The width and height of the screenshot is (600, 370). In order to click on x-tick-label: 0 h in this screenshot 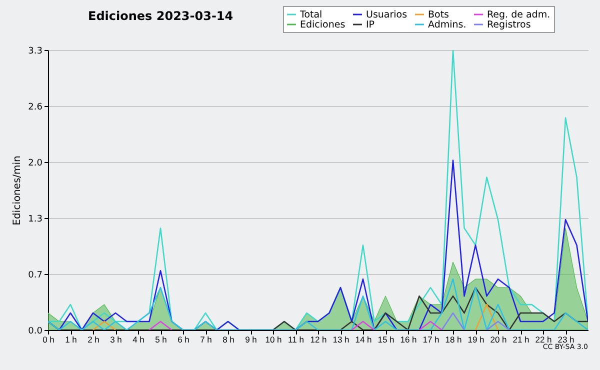, I will do `click(48, 339)`.